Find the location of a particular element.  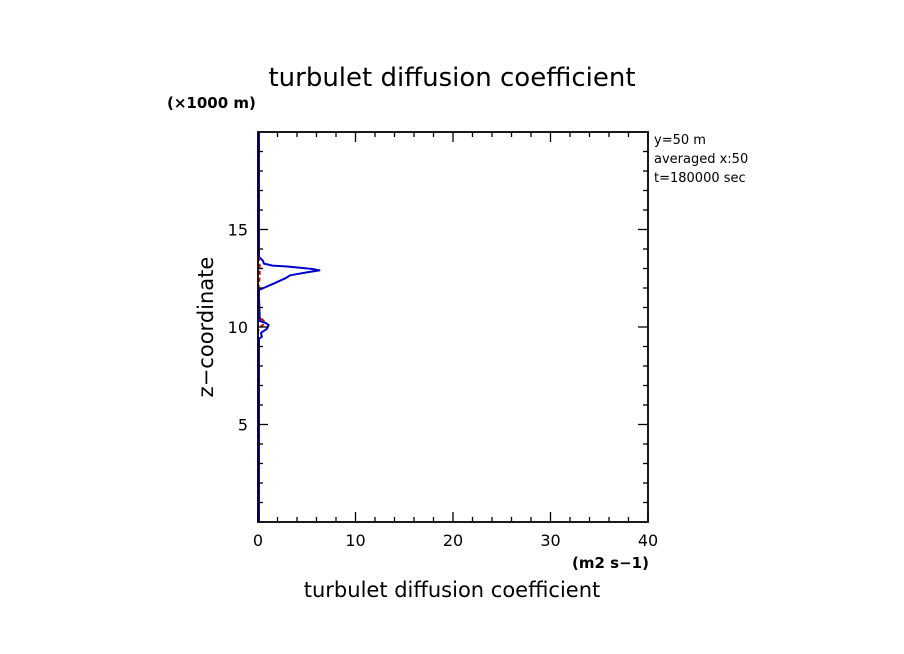

info-line-averaged: averaged x:50 is located at coordinates (701, 159).